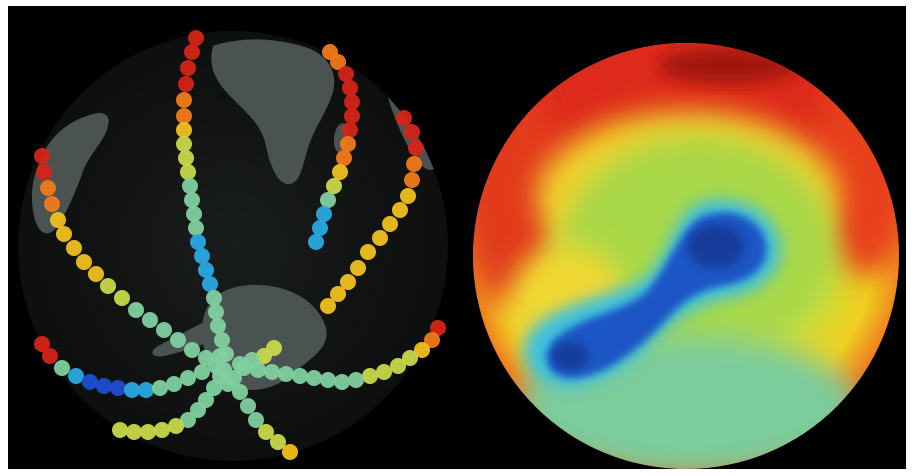  What do you see at coordinates (570, 356) in the screenshot?
I see `ozone-hole-deep-lower` at bounding box center [570, 356].